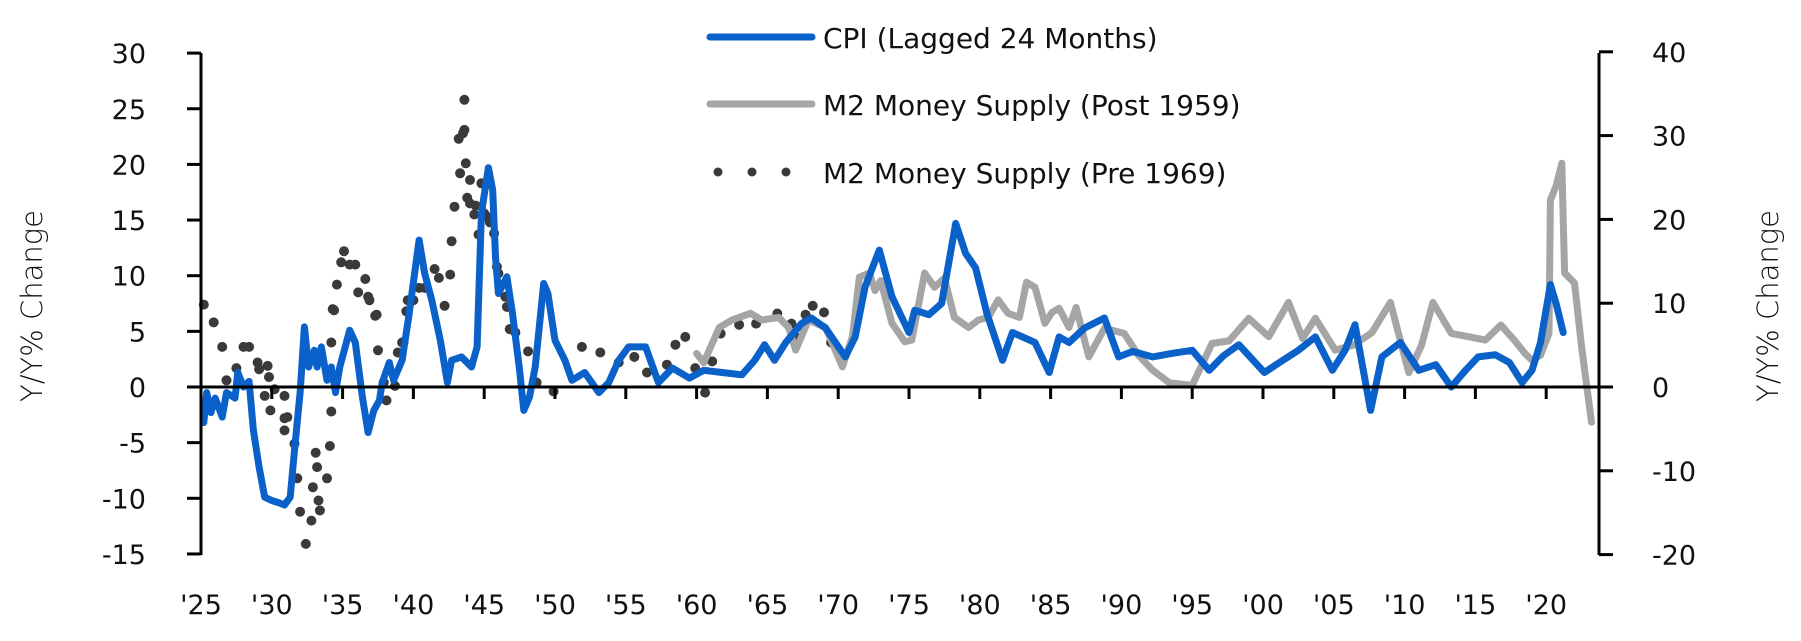 The height and width of the screenshot is (641, 1801). I want to click on x-tick-label: '70, so click(838, 605).